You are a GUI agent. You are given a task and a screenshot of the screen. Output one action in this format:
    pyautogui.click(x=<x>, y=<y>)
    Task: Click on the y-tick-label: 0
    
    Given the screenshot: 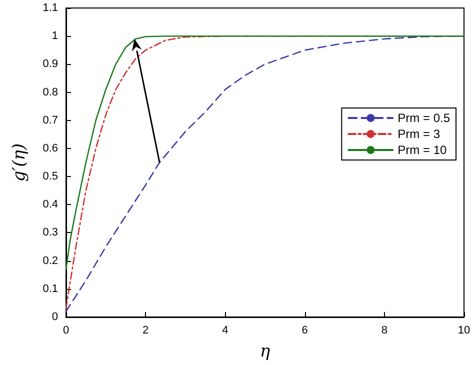 What is the action you would take?
    pyautogui.click(x=55, y=317)
    